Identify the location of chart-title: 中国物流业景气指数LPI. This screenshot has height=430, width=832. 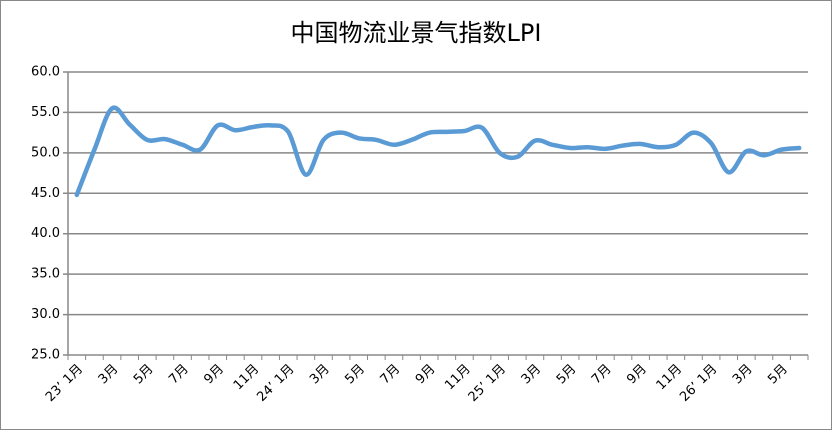
(416, 33).